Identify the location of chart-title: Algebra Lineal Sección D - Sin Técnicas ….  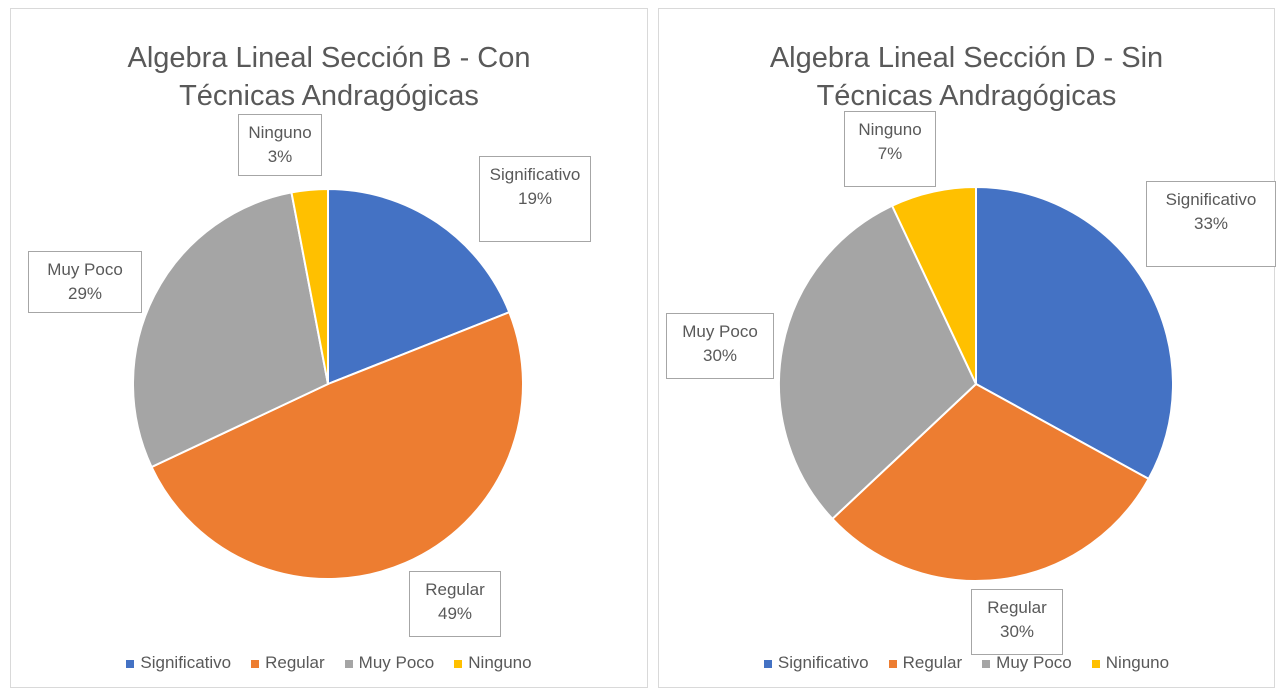
(966, 77).